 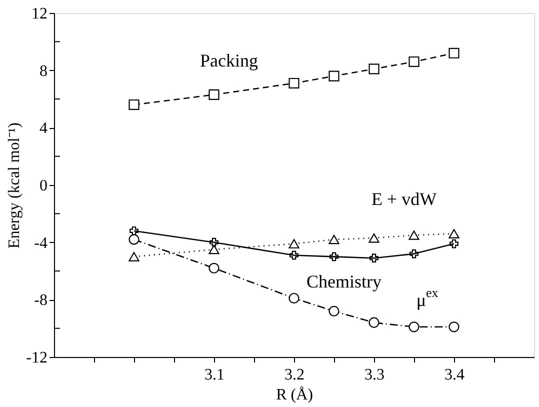 What do you see at coordinates (454, 375) in the screenshot?
I see `x-tick-label: 3.4` at bounding box center [454, 375].